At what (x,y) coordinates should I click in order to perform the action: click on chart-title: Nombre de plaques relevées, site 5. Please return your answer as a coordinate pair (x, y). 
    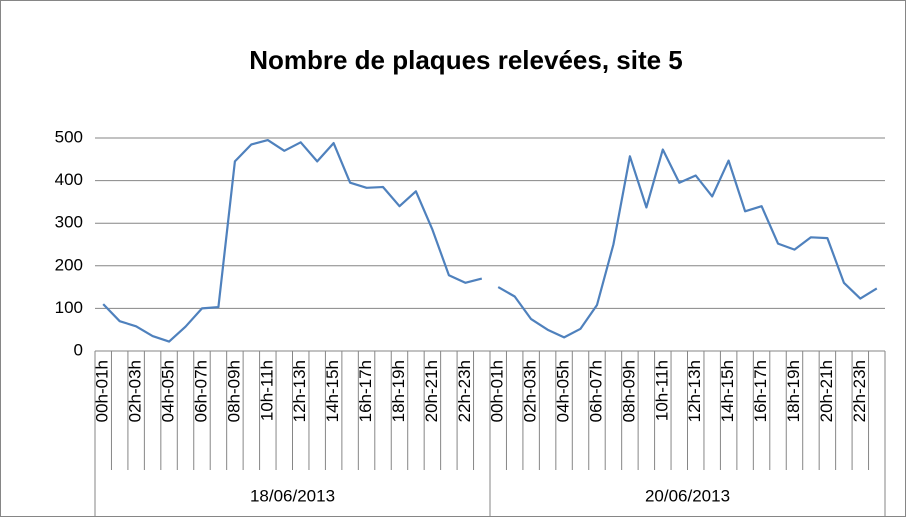
    Looking at the image, I should click on (466, 60).